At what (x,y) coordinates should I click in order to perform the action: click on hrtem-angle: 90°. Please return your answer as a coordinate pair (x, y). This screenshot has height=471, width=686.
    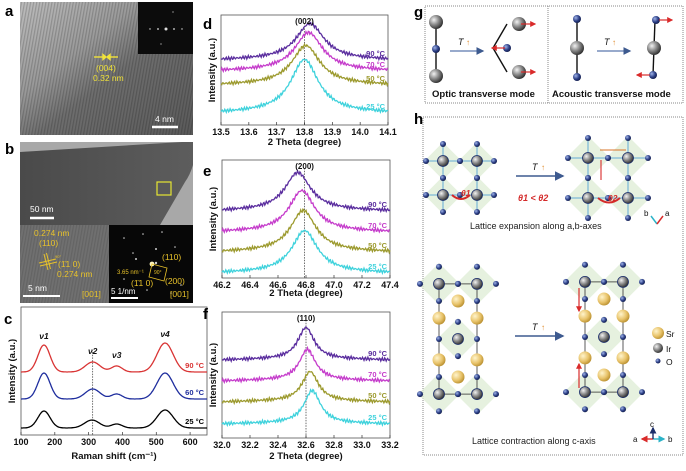
    Looking at the image, I should click on (58, 256).